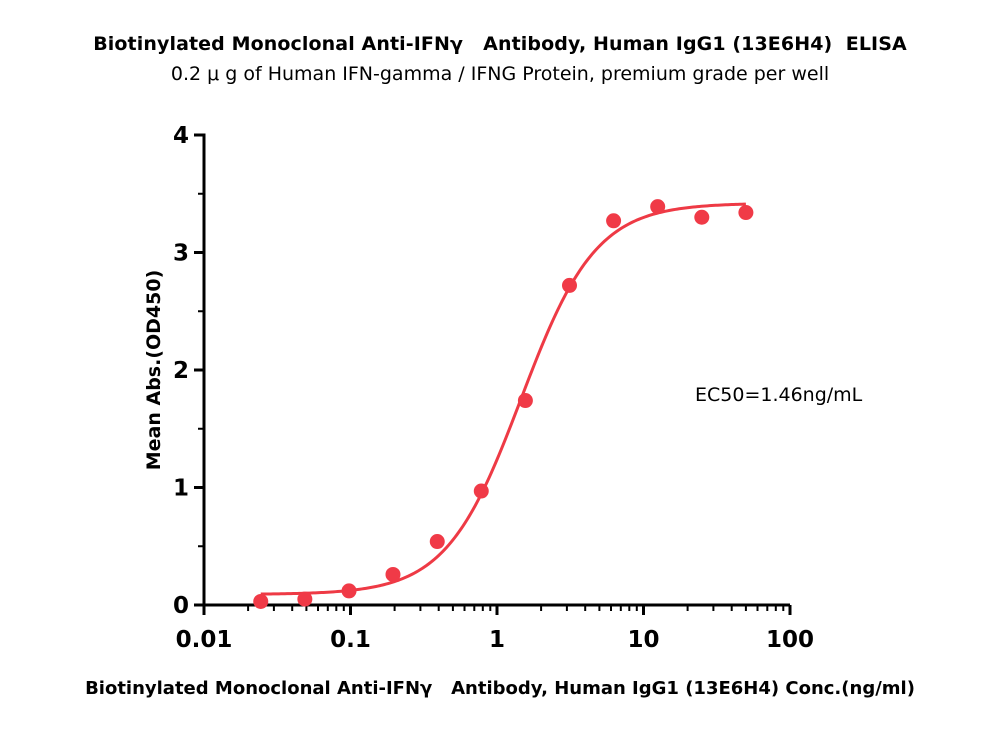  Describe the element at coordinates (181, 606) in the screenshot. I see `y-tick-label: 0` at that location.